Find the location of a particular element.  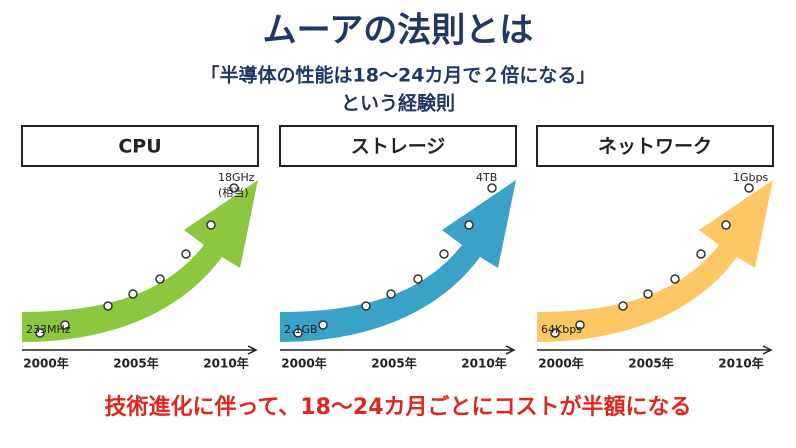

end-label: 4TB is located at coordinates (486, 177).